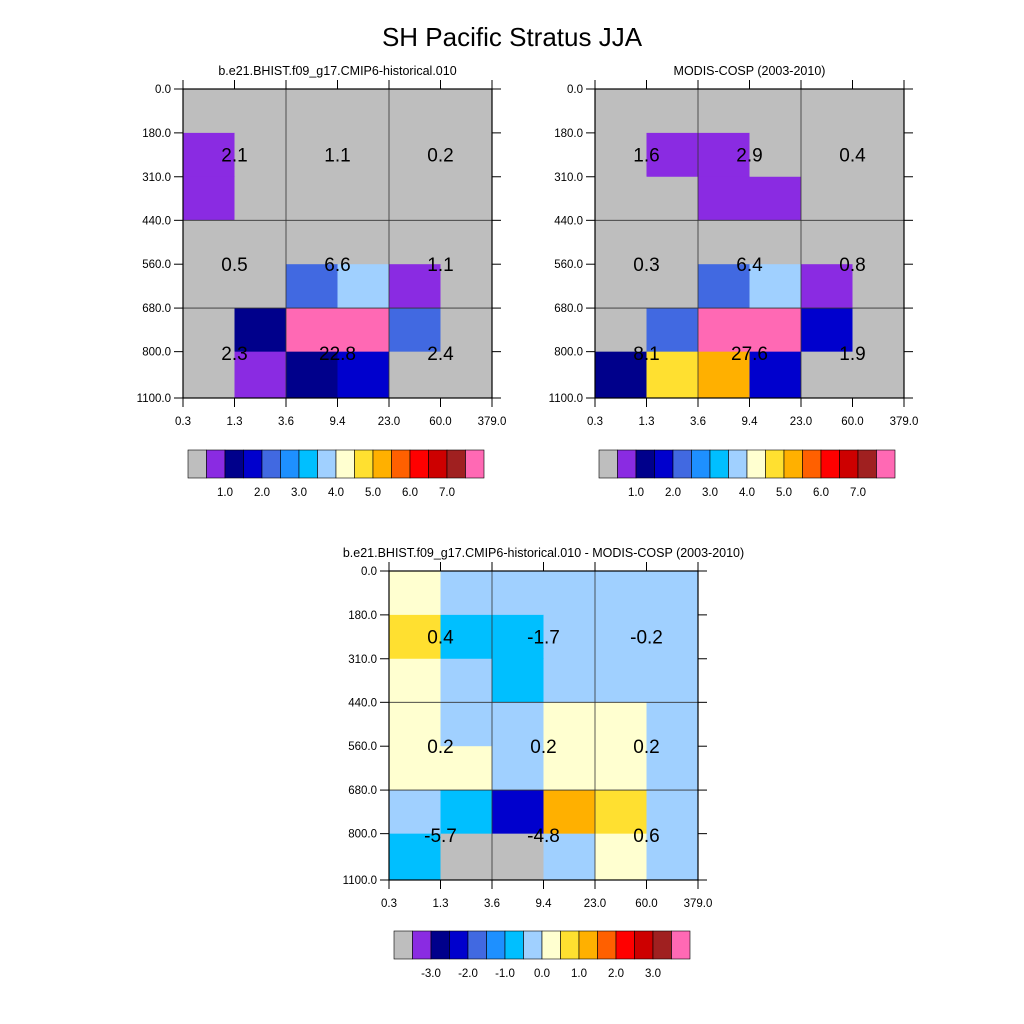 This screenshot has height=1024, width=1024. I want to click on colorbar-label: 2.0, so click(262, 493).